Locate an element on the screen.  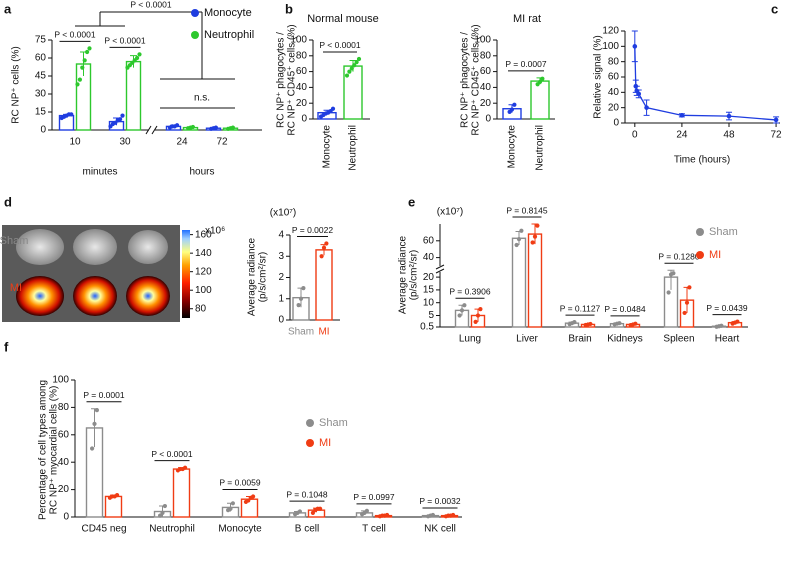
p-value: P = 0.1280 is located at coordinates (678, 256).